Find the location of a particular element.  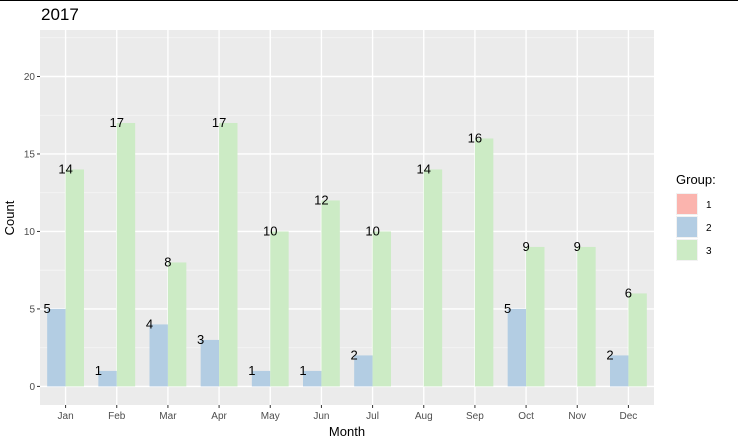

bar-group-3-oct is located at coordinates (535, 316).